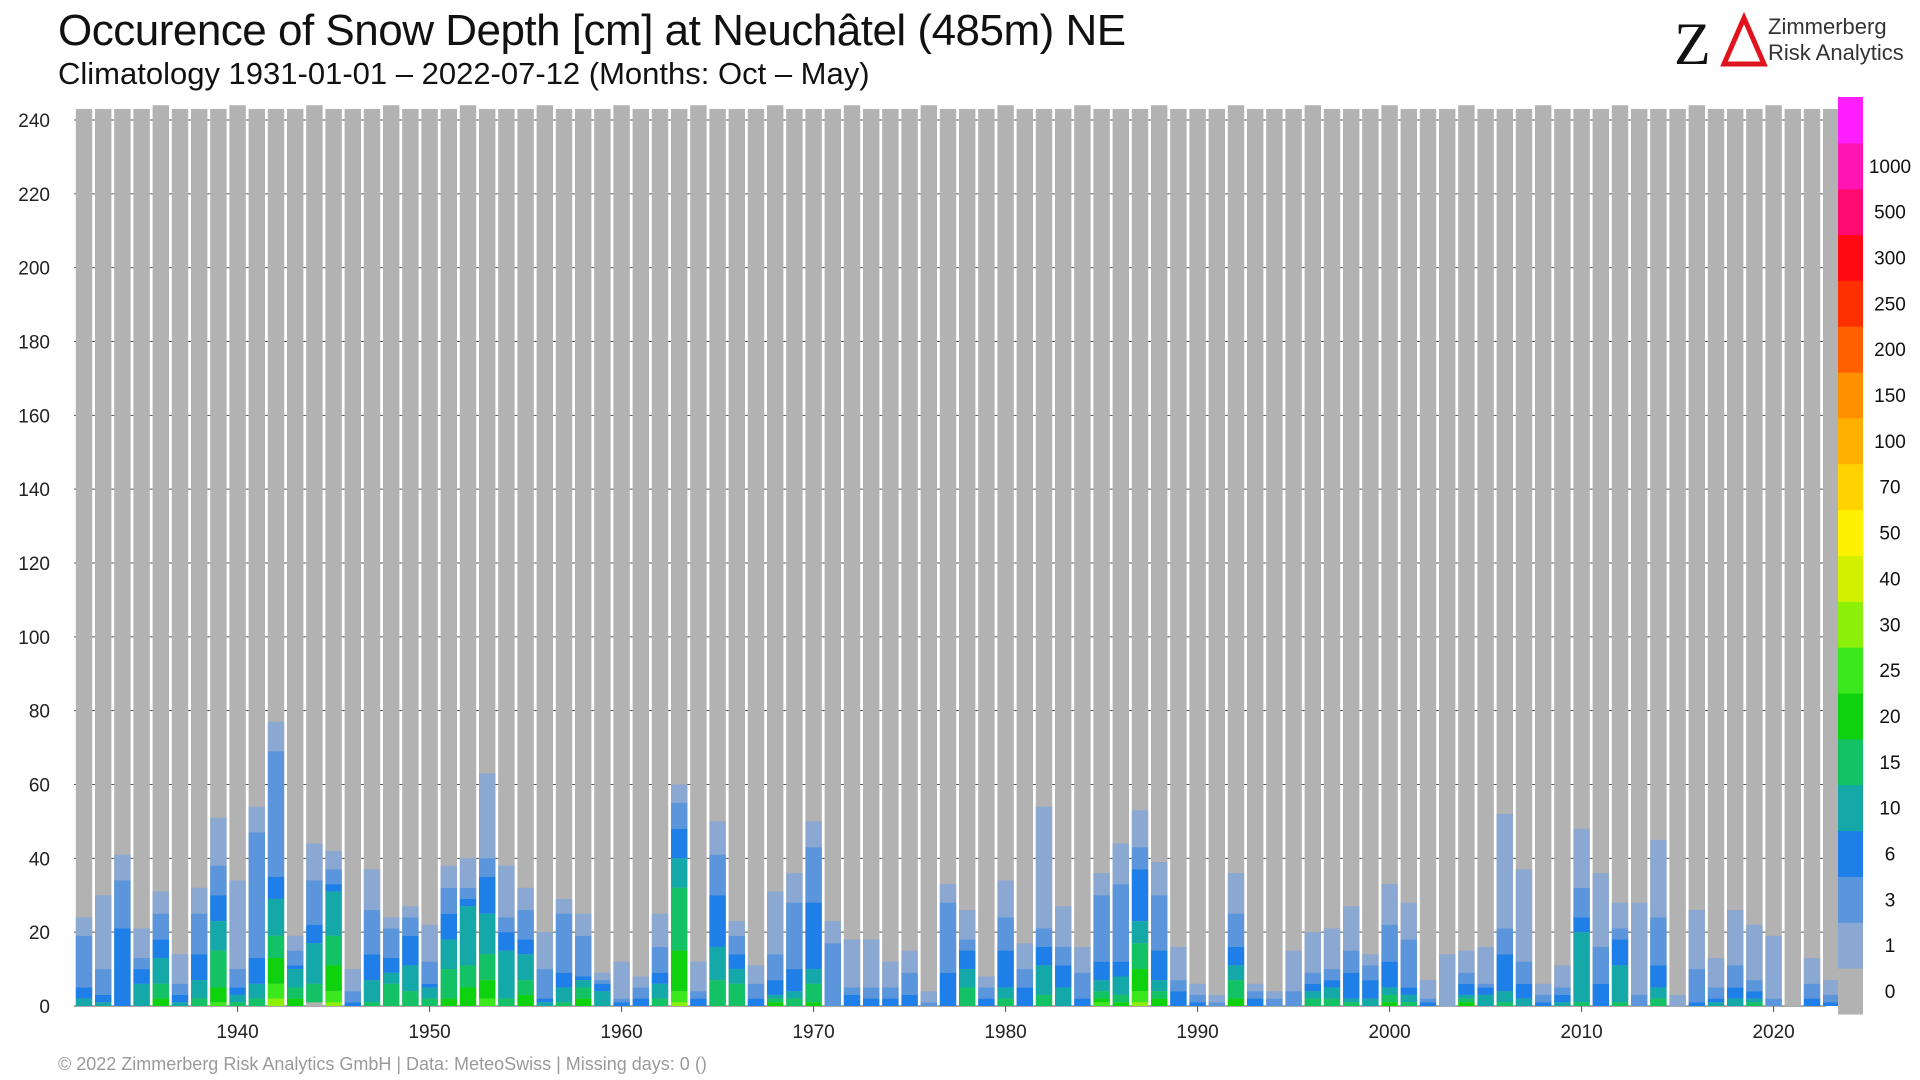  I want to click on bar-season-1987, so click(1140, 557).